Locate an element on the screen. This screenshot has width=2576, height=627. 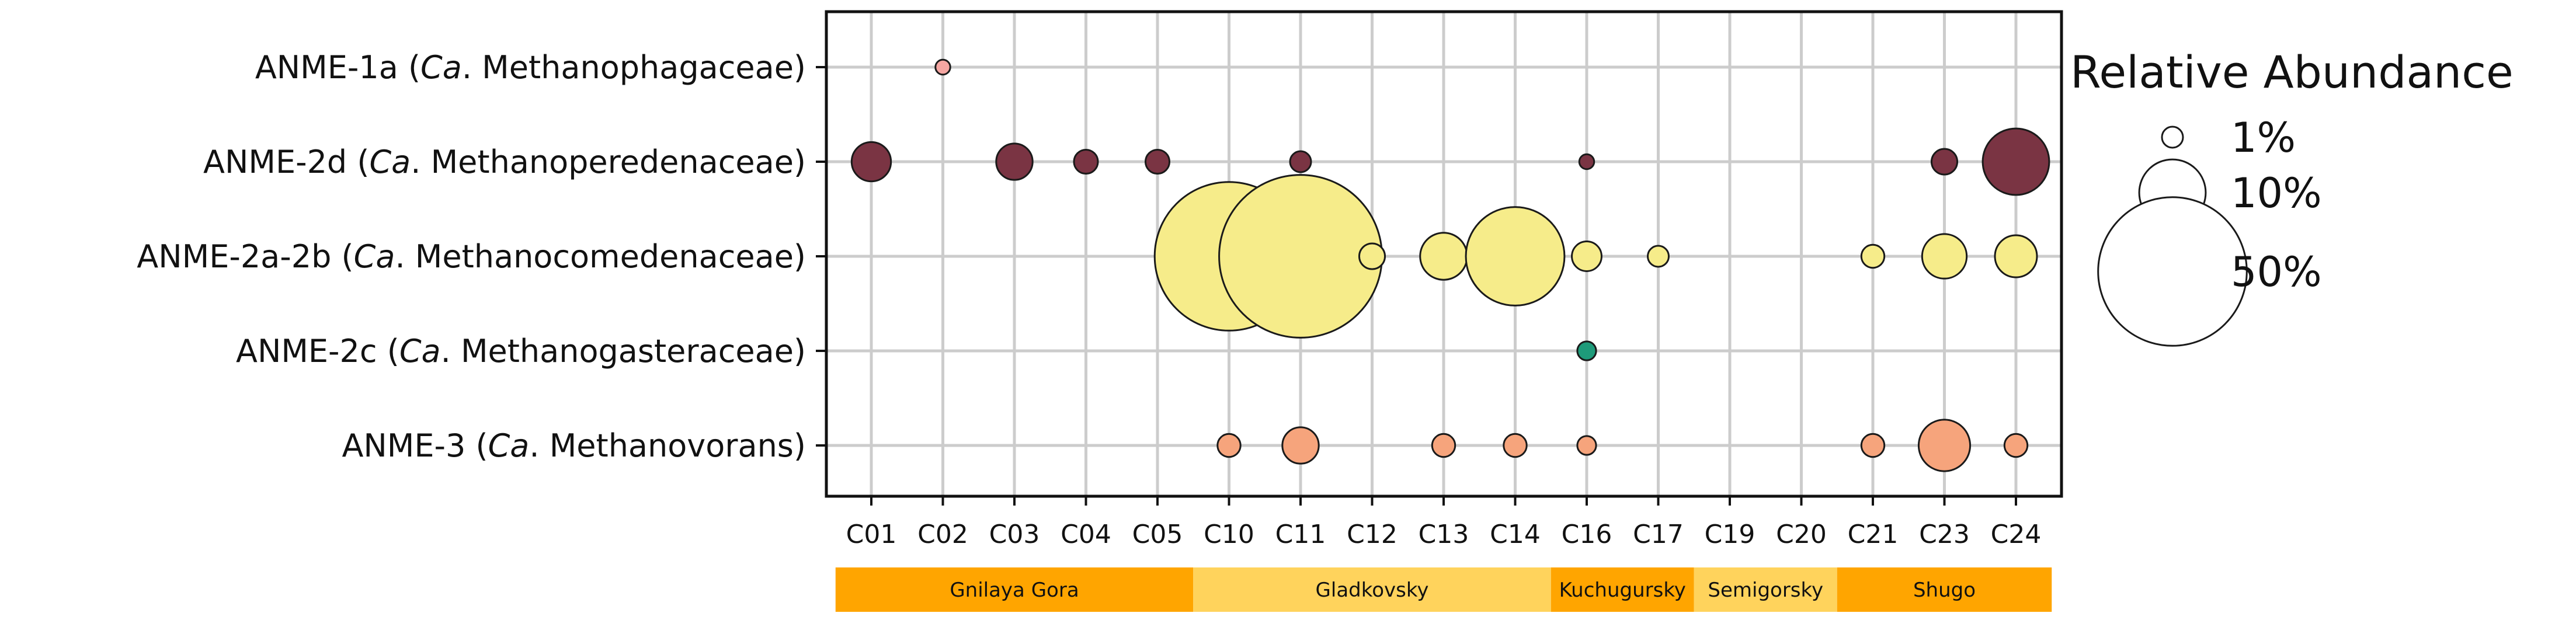
y-axis-label: ANME-1a (Ca. Methanophagaceae) is located at coordinates (531, 67).